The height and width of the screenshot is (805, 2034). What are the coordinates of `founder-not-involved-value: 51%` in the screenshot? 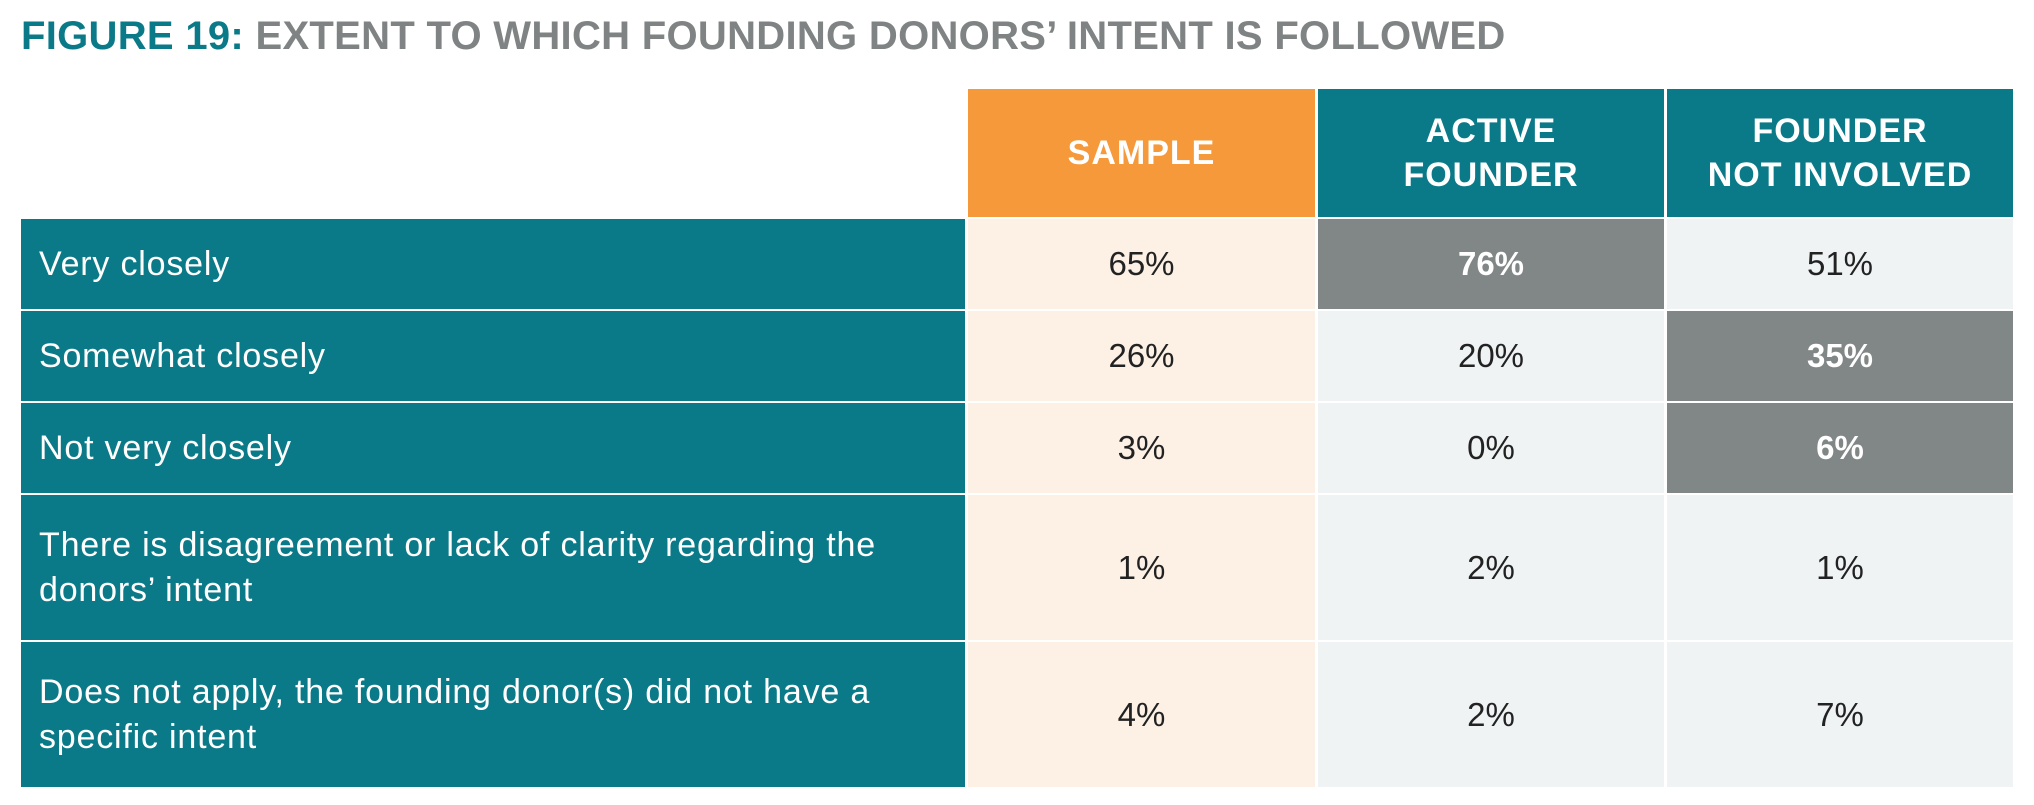 It's located at (1840, 264).